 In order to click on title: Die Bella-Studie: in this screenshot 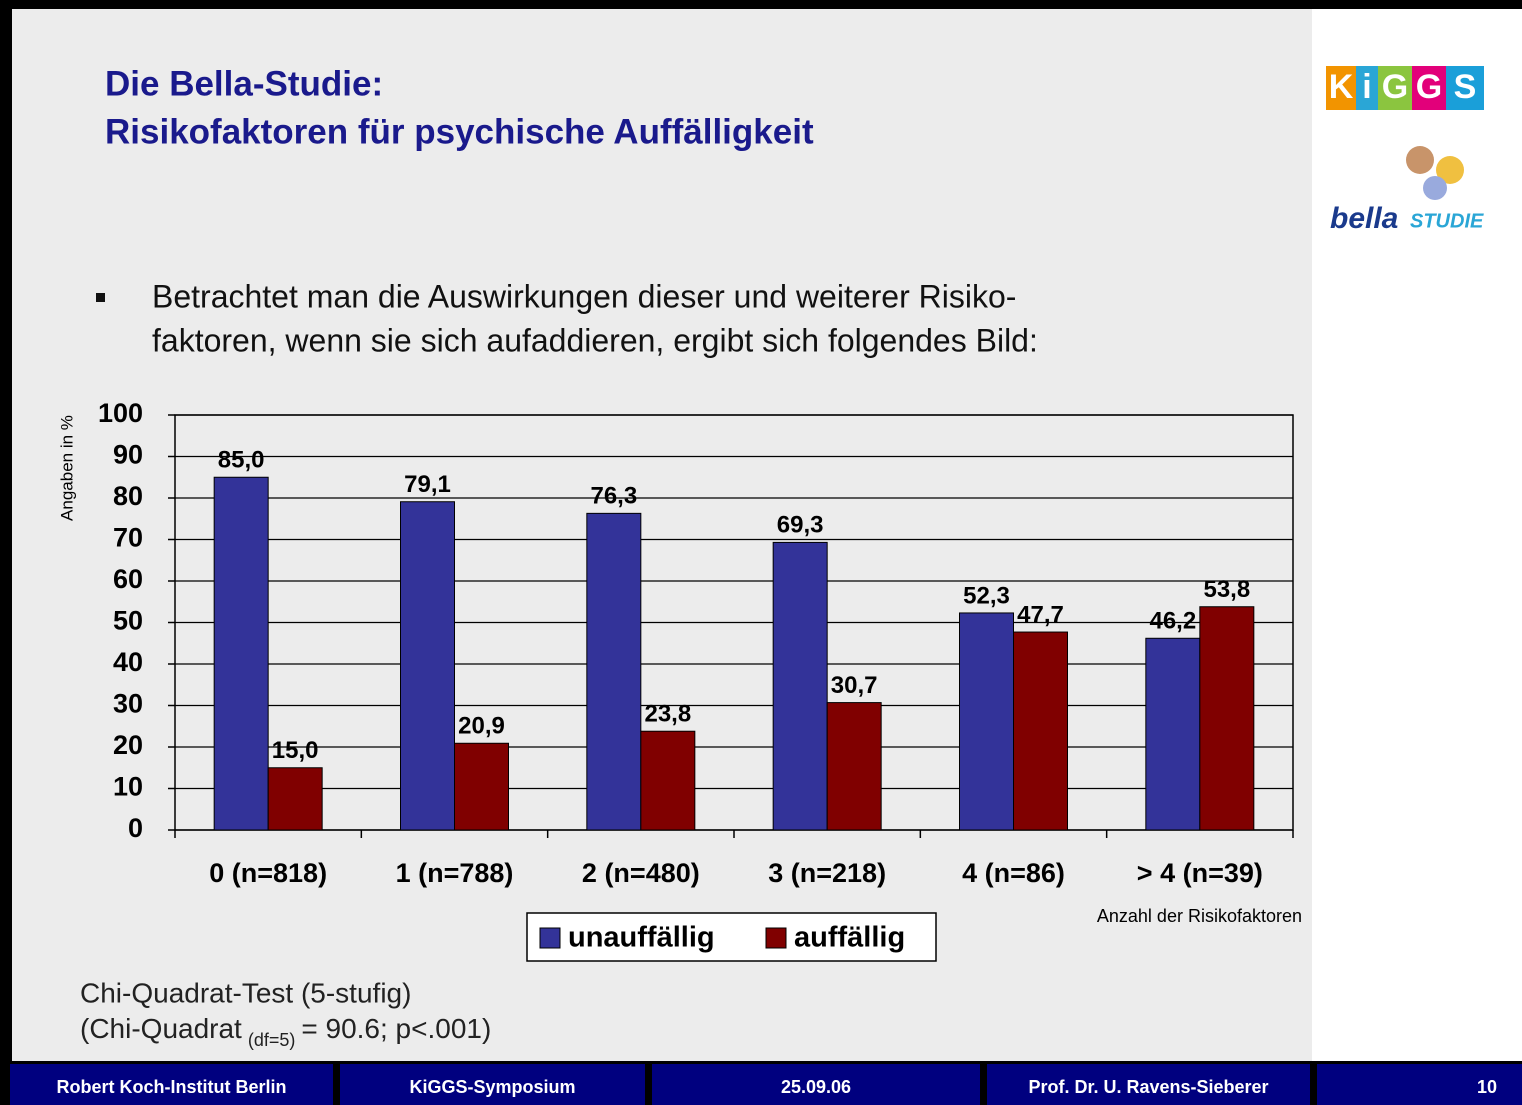, I will do `click(244, 83)`.